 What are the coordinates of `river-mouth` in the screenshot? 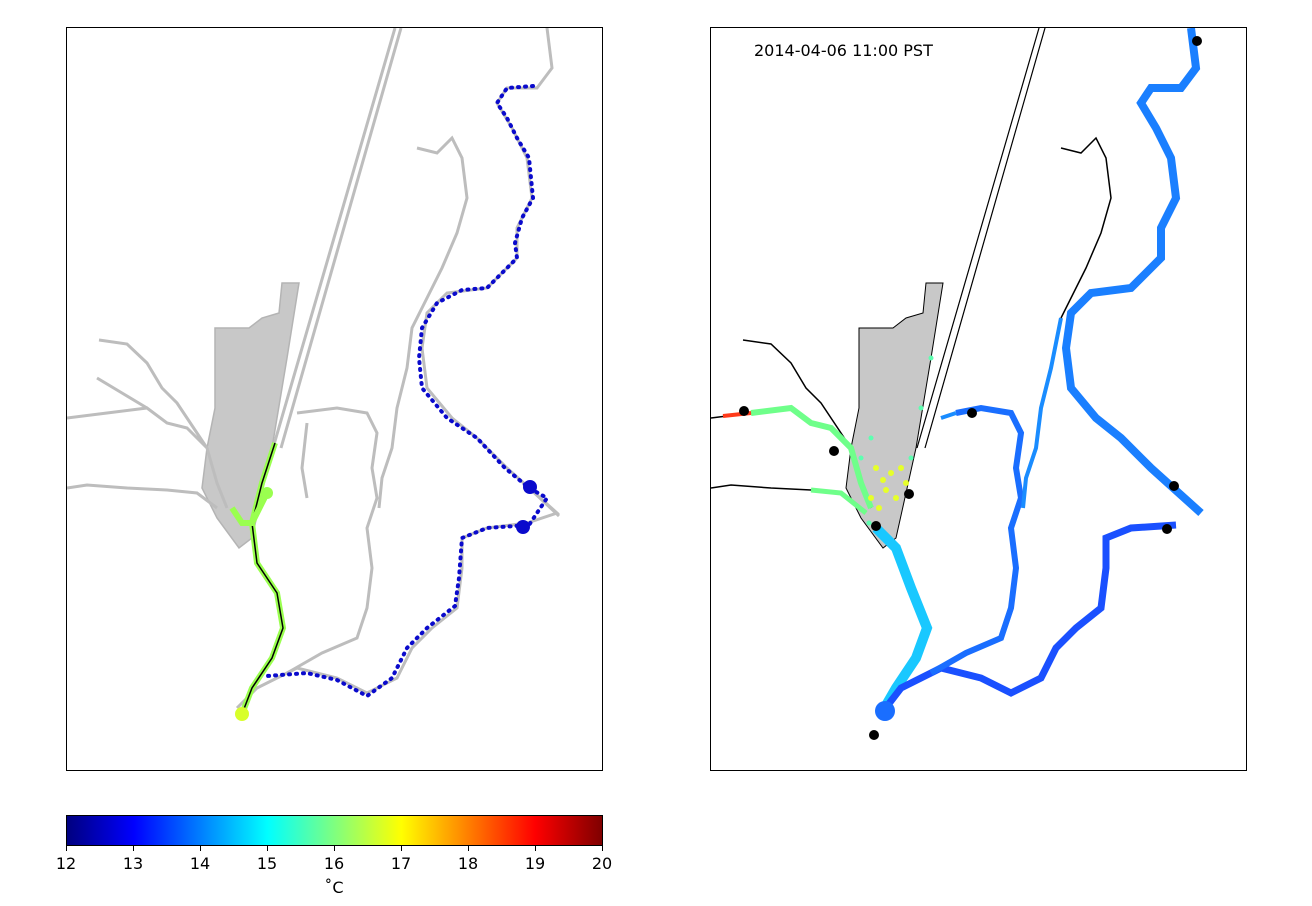 It's located at (885, 711).